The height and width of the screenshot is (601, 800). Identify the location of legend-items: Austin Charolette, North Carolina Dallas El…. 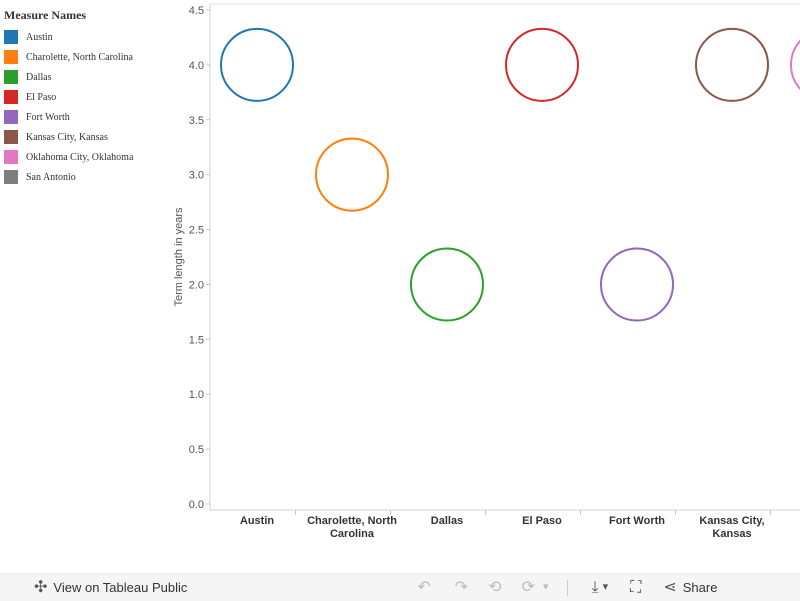
(89, 107).